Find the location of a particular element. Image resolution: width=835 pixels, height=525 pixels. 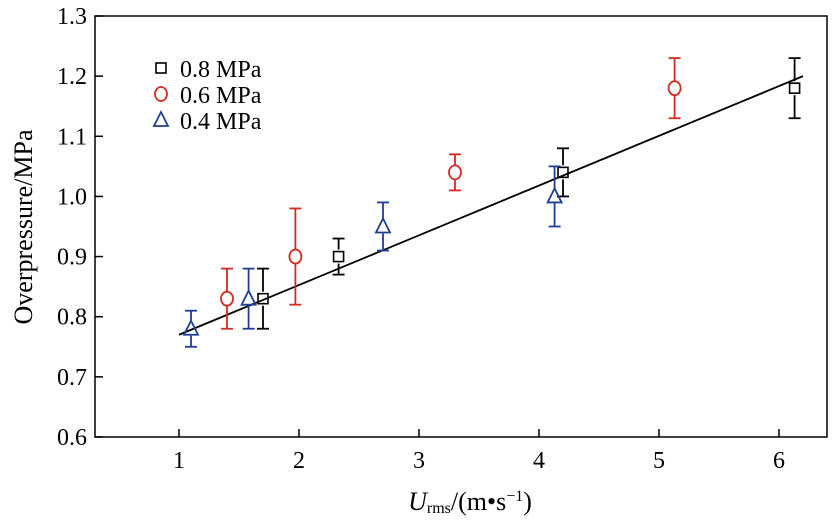

x-tick-label: 2 is located at coordinates (299, 461).